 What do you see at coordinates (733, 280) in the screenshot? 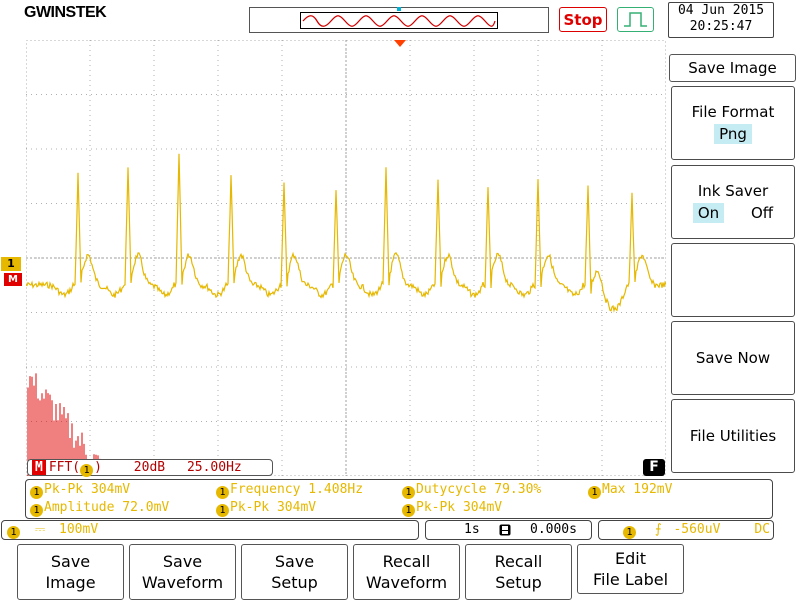
I see `menu-empty-slot` at bounding box center [733, 280].